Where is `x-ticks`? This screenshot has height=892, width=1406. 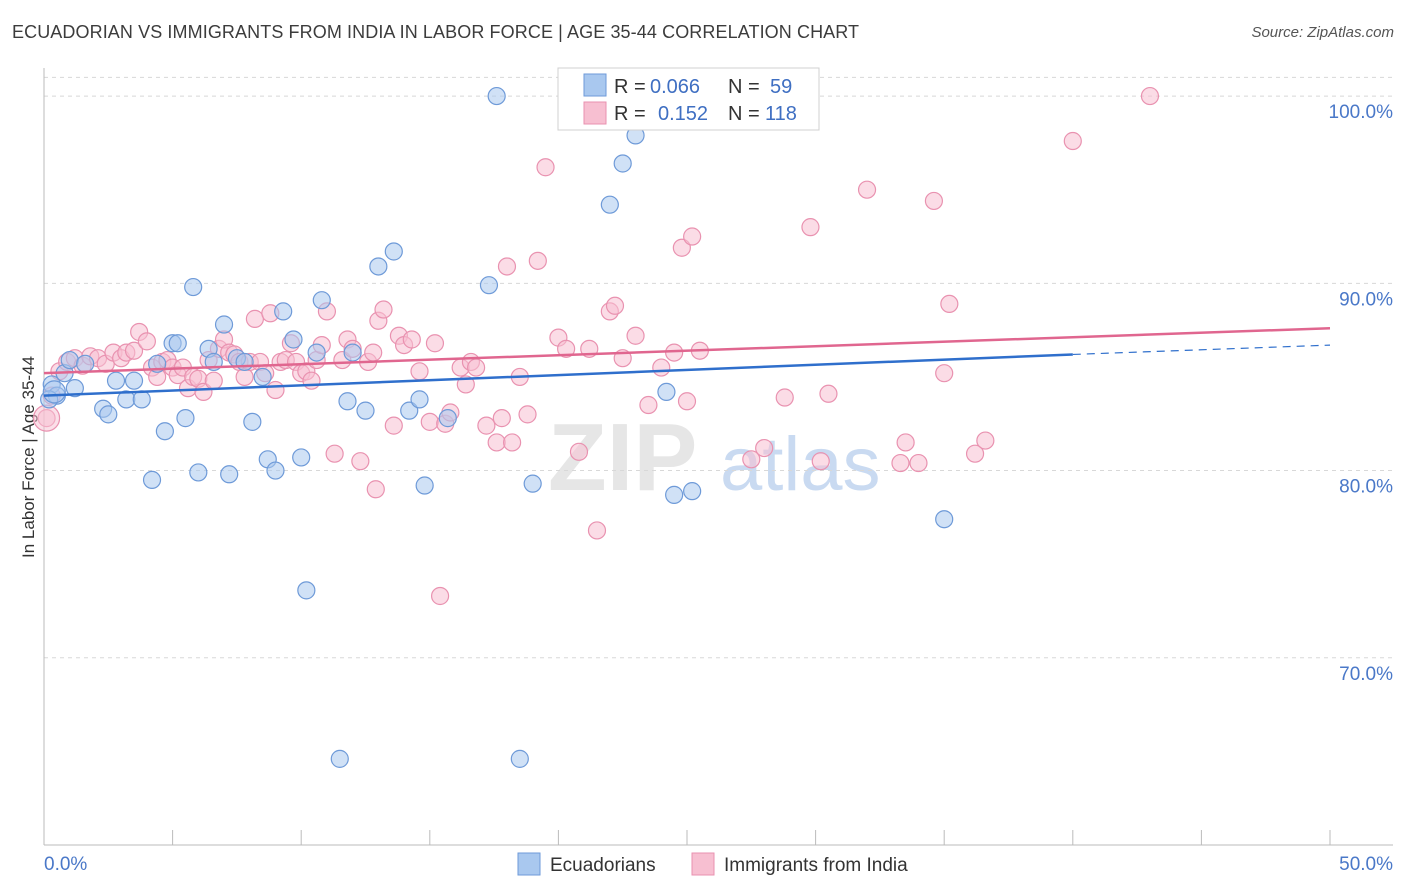
x-ticks is located at coordinates (687, 837).